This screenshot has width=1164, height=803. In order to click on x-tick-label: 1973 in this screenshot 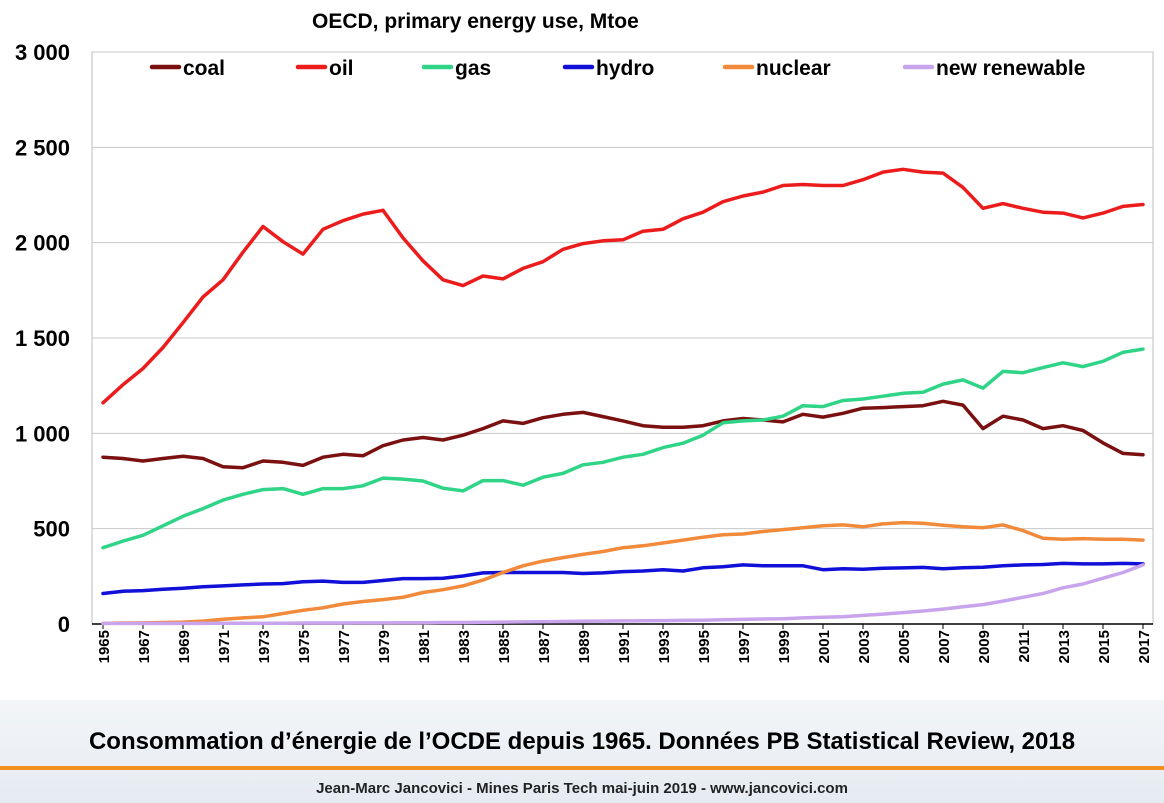, I will do `click(264, 646)`.